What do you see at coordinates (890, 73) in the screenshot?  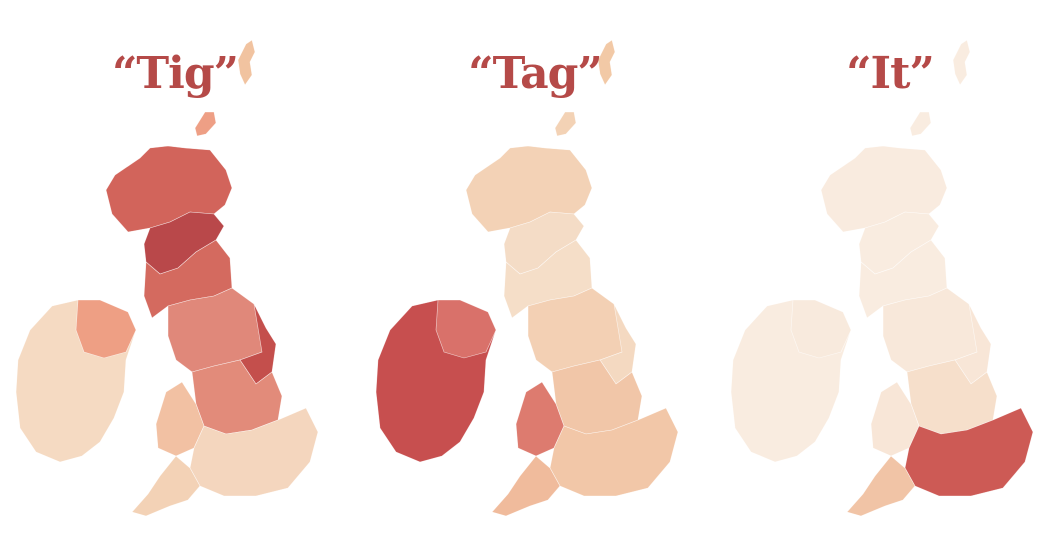 I see `panel-title: “It”` at bounding box center [890, 73].